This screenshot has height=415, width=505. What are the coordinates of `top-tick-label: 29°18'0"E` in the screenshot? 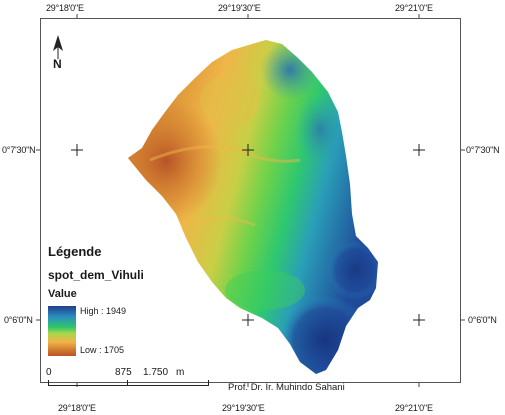 It's located at (65, 8).